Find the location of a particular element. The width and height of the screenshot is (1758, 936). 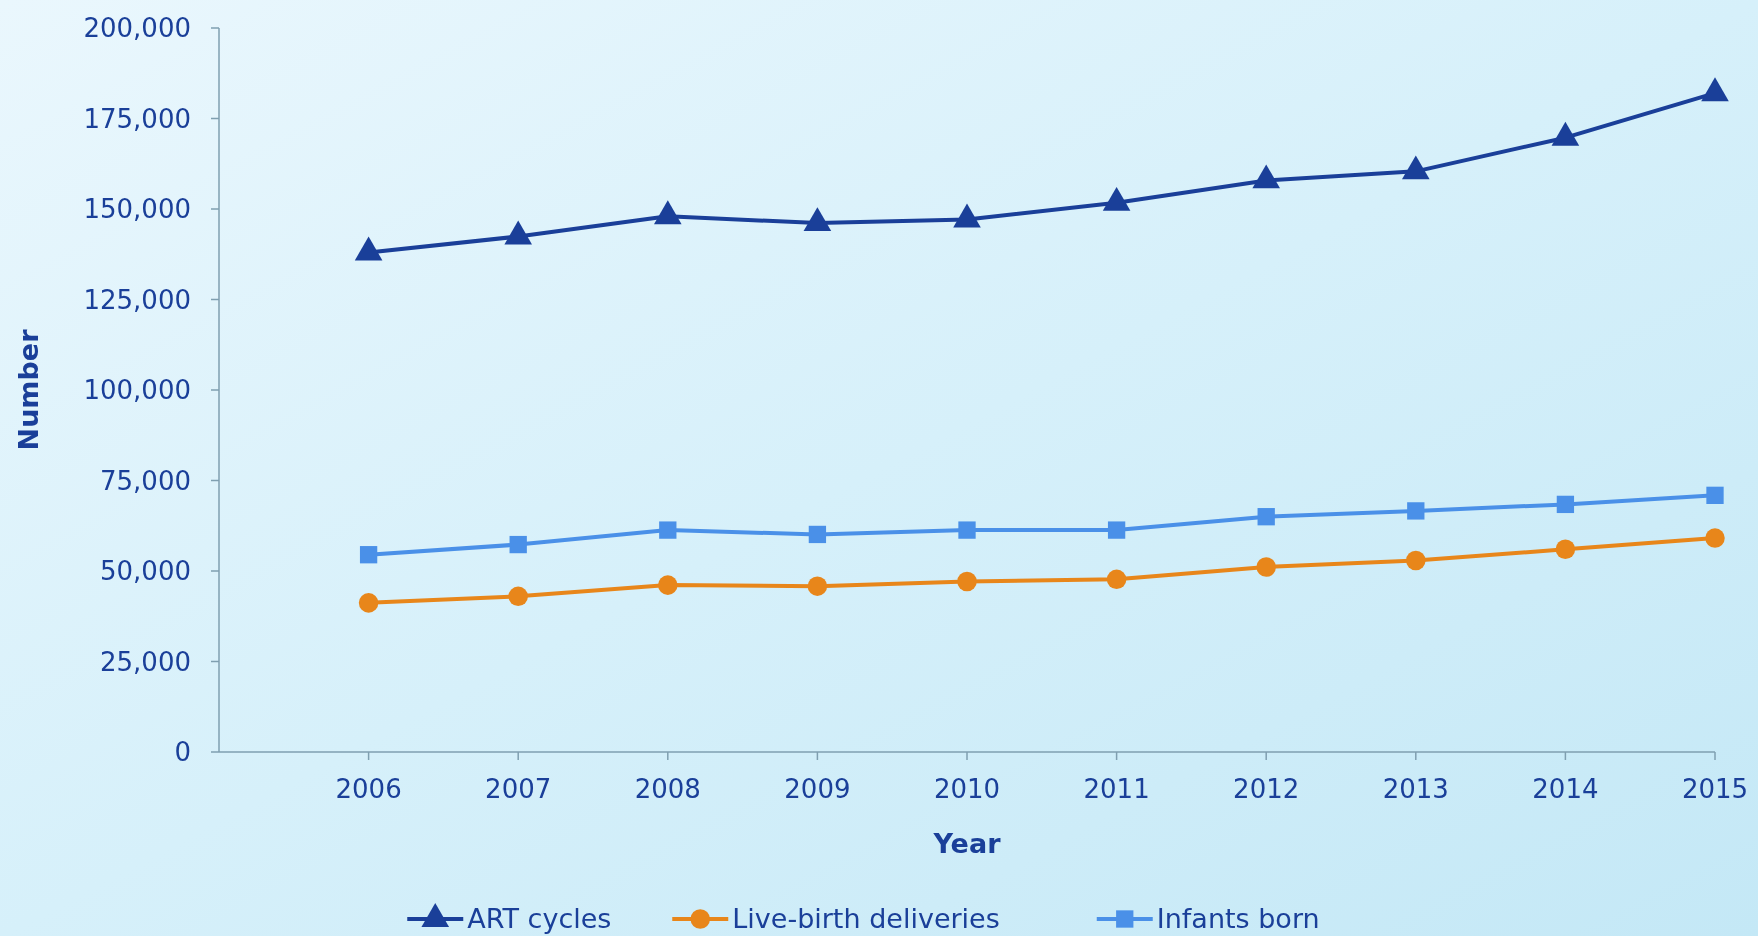

y-tick-label: 75,000 is located at coordinates (145, 480).